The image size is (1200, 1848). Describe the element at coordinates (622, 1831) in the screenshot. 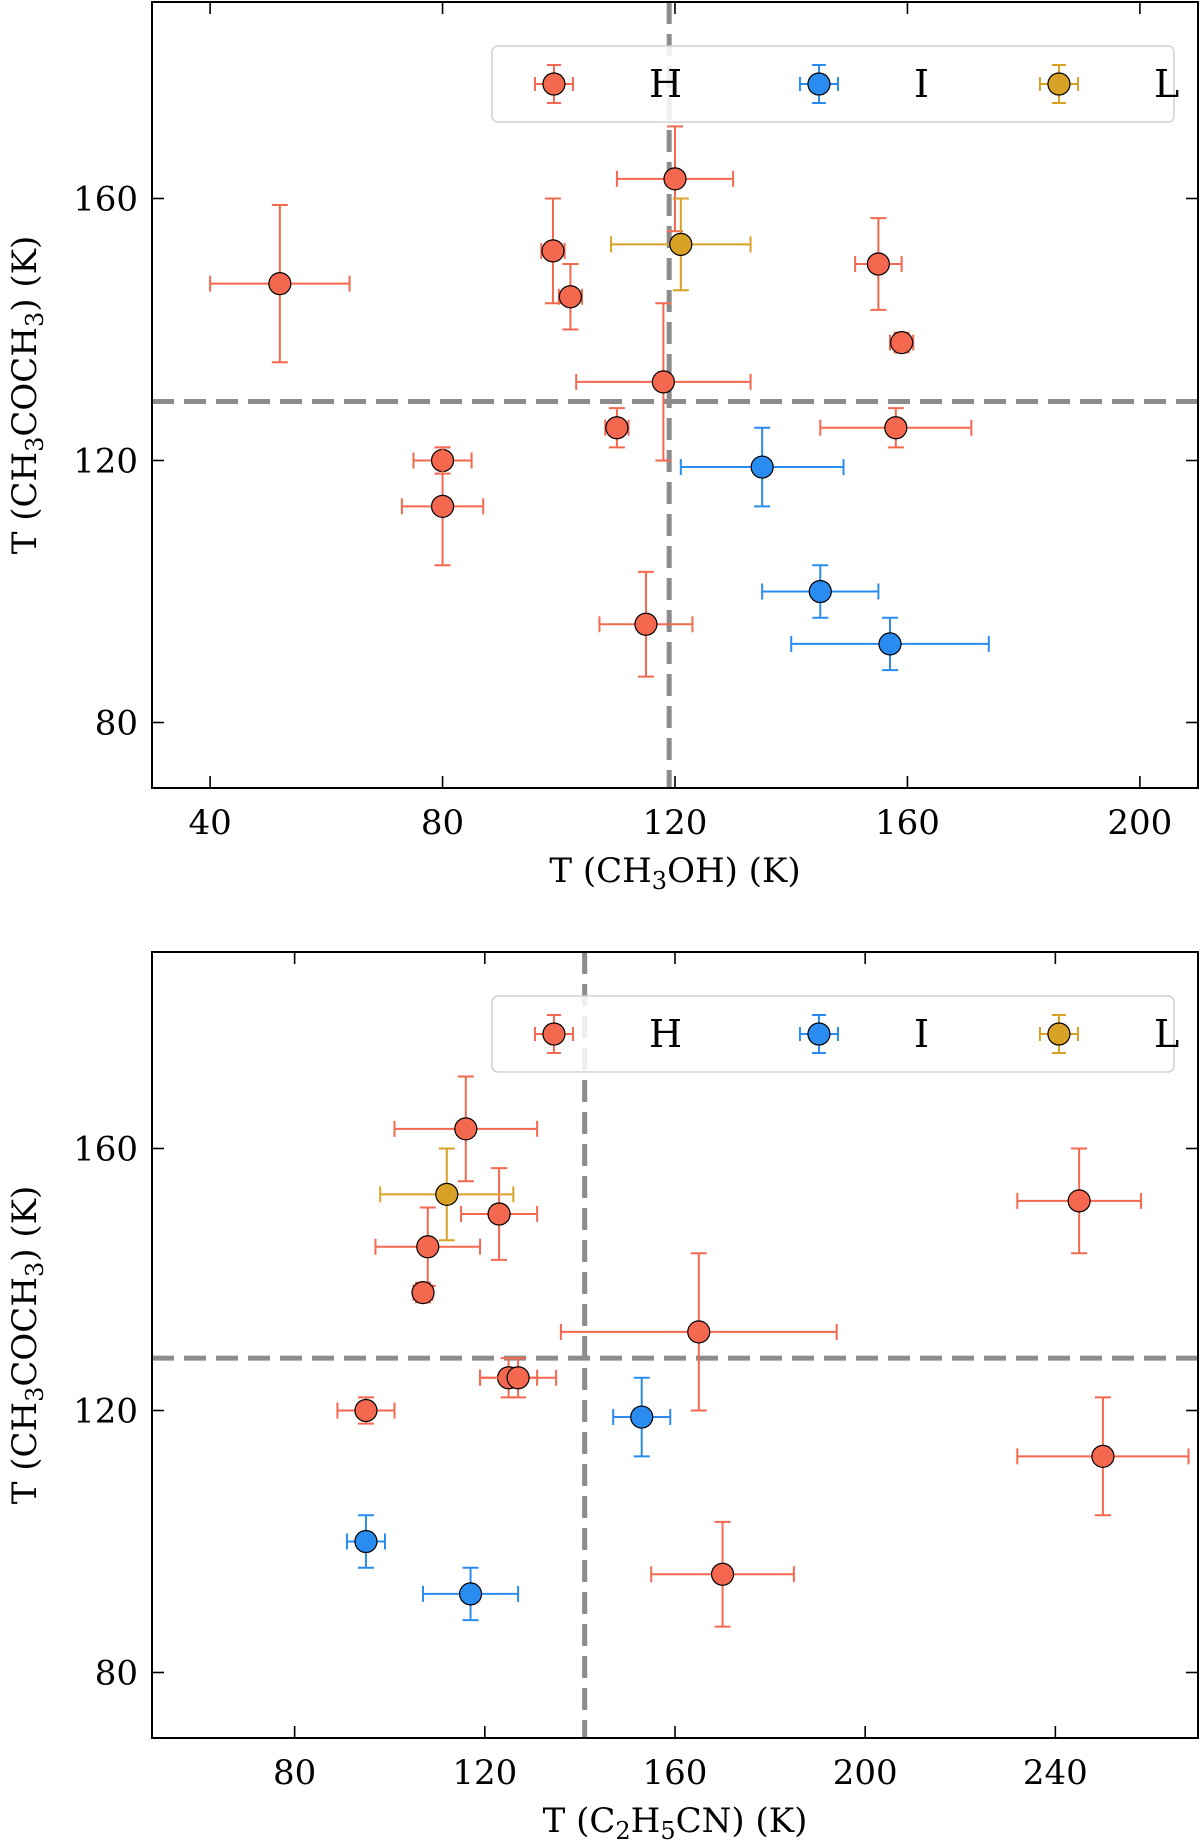

I see `label-subscript: 2` at that location.